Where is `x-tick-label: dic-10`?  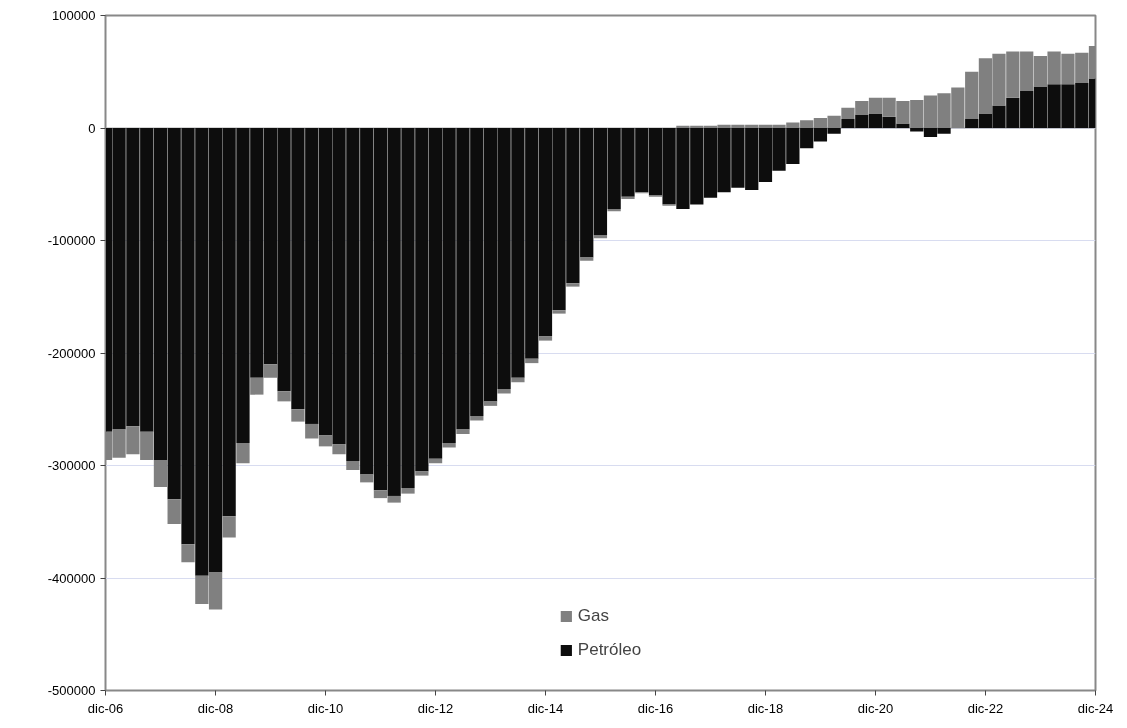
x-tick-label: dic-10 is located at coordinates (325, 708).